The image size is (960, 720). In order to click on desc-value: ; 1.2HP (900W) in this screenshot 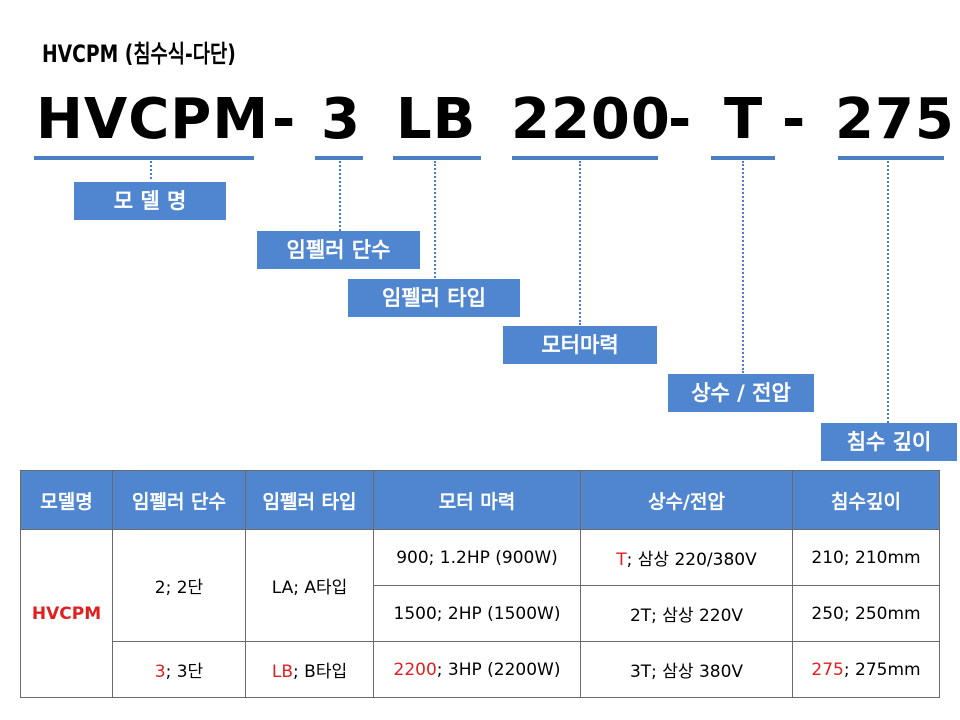, I will do `click(493, 557)`.